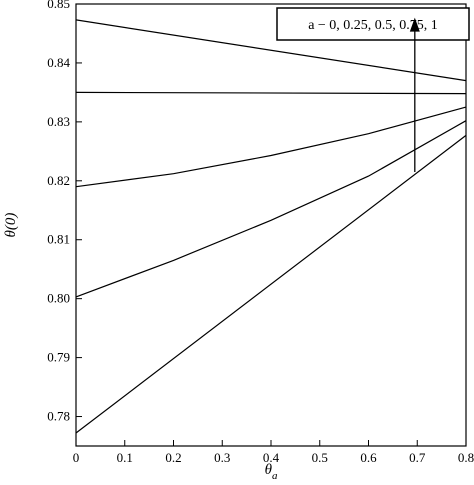  What do you see at coordinates (58, 180) in the screenshot?
I see `y-tick-label: 0.82` at bounding box center [58, 180].